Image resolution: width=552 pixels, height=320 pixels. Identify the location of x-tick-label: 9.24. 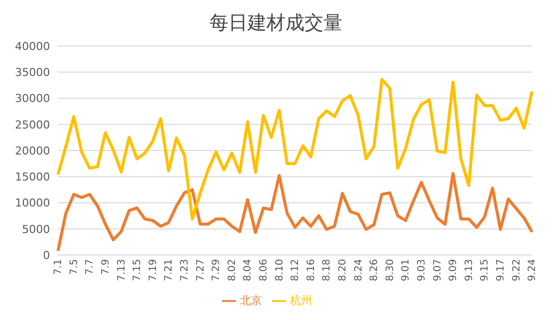
(532, 270).